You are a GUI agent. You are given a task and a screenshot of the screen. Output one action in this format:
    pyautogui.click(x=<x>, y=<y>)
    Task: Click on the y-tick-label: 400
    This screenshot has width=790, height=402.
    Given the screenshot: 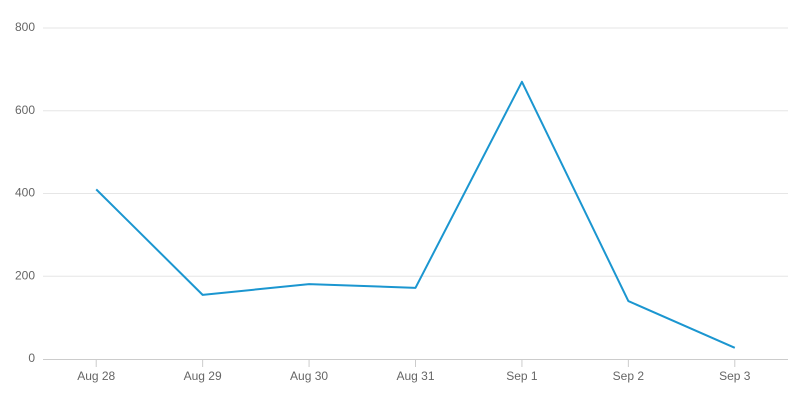 What is the action you would take?
    pyautogui.click(x=25, y=193)
    